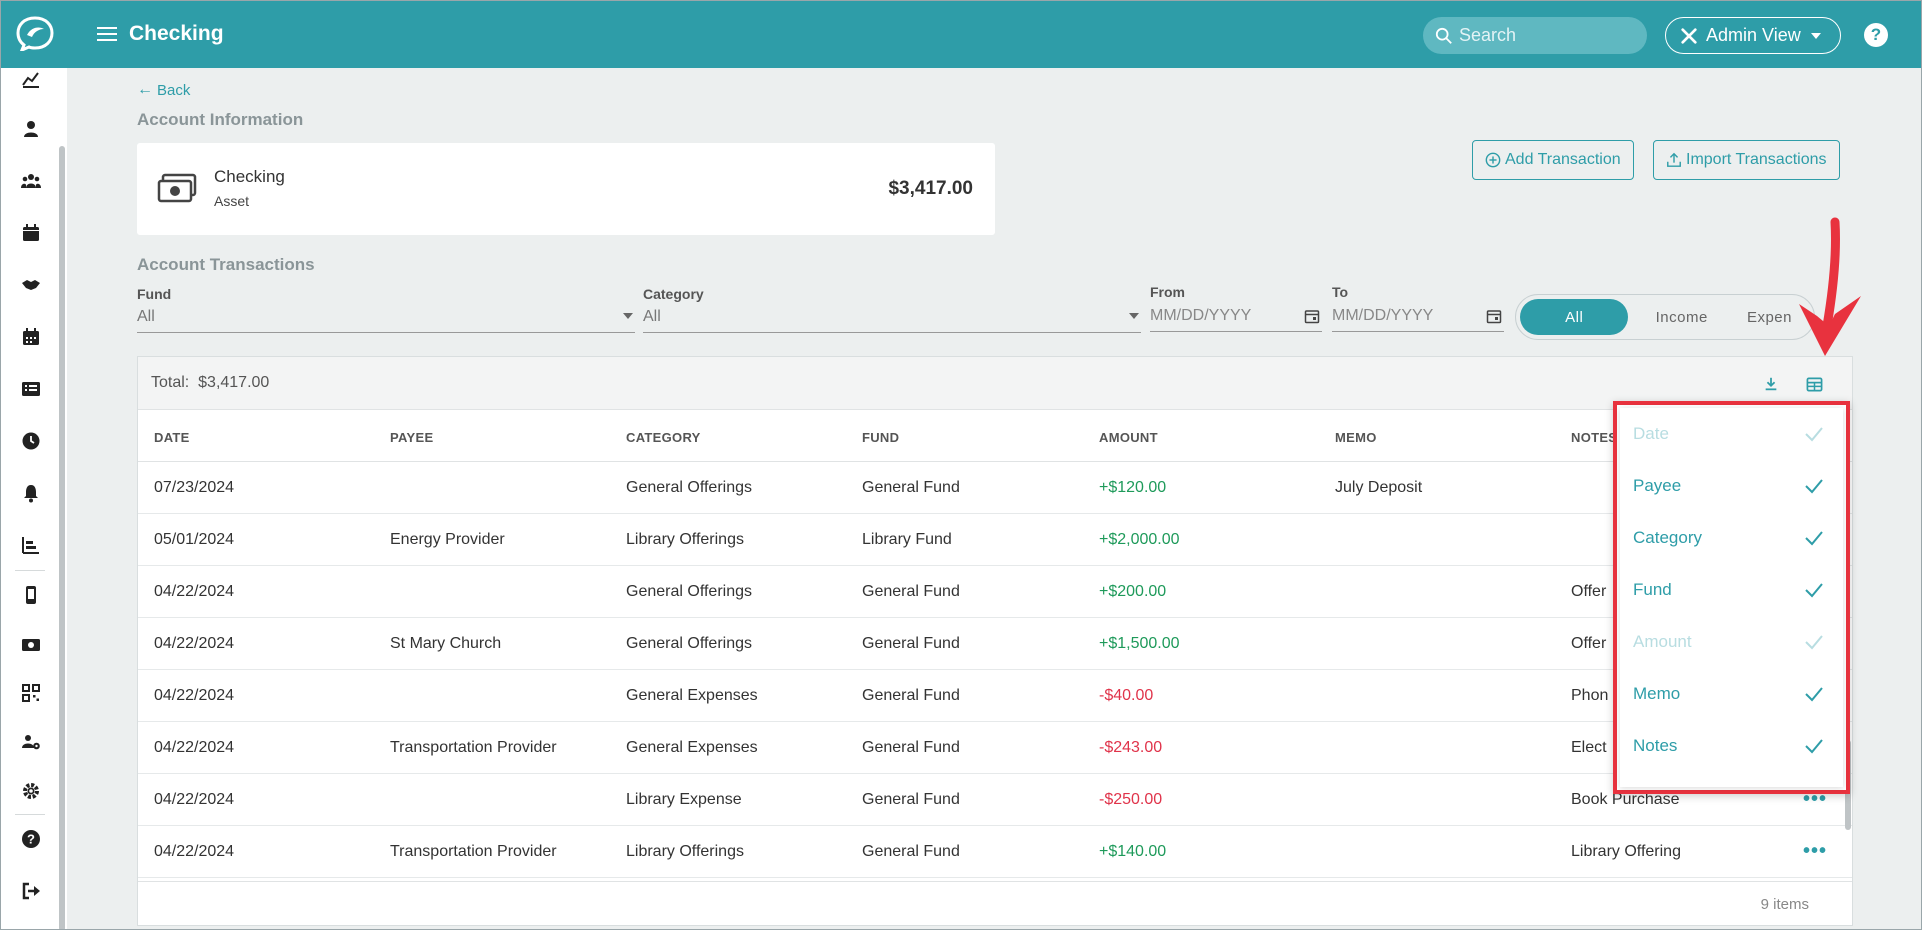 The image size is (1922, 930). I want to click on column-header-fund: FUND, so click(881, 437).